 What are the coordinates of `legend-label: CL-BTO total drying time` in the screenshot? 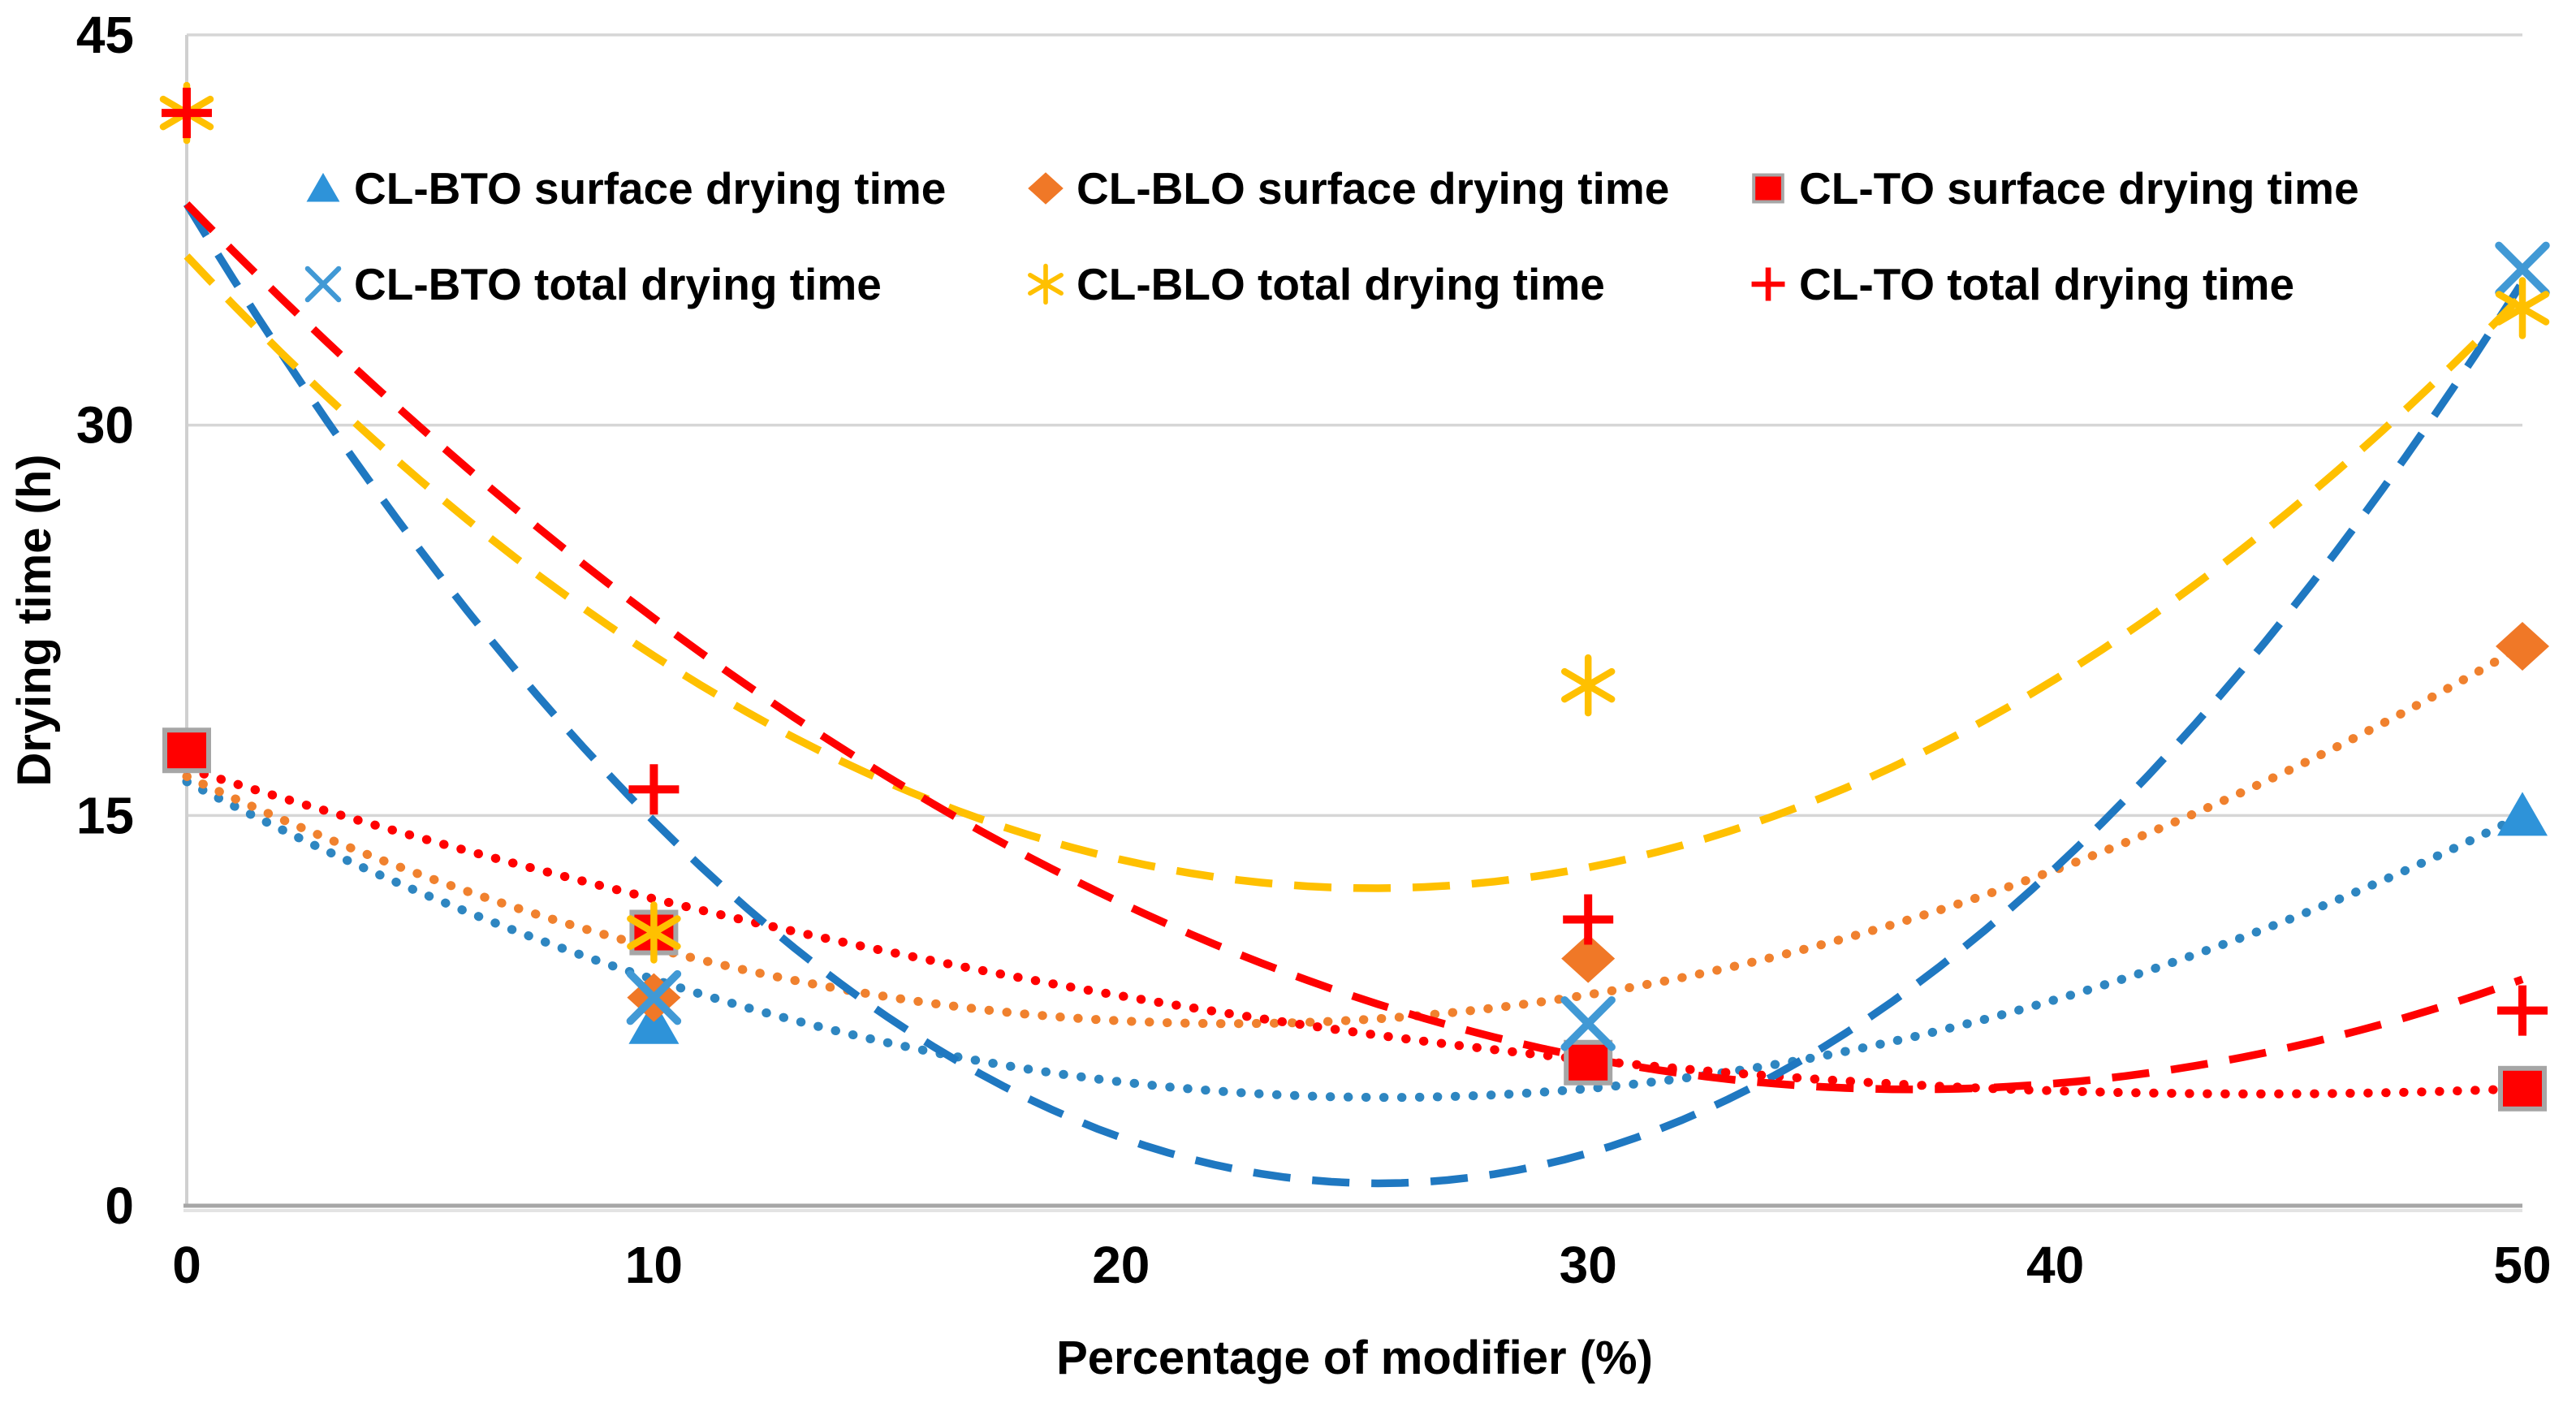 It's located at (618, 284).